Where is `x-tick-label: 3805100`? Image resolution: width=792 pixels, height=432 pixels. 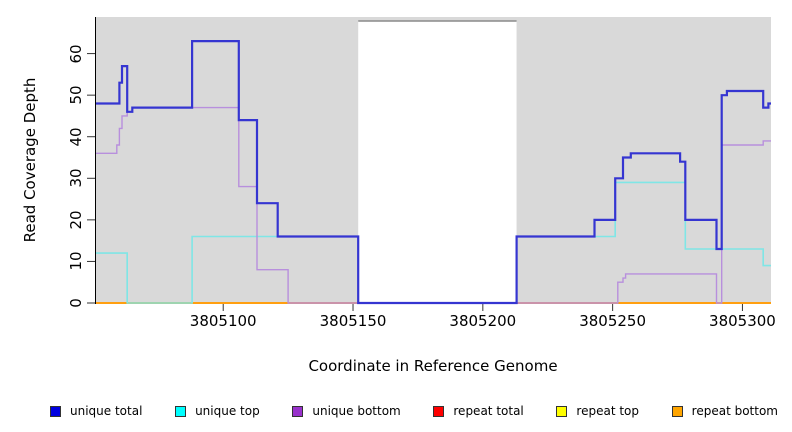 x-tick-label: 3805100 is located at coordinates (223, 321).